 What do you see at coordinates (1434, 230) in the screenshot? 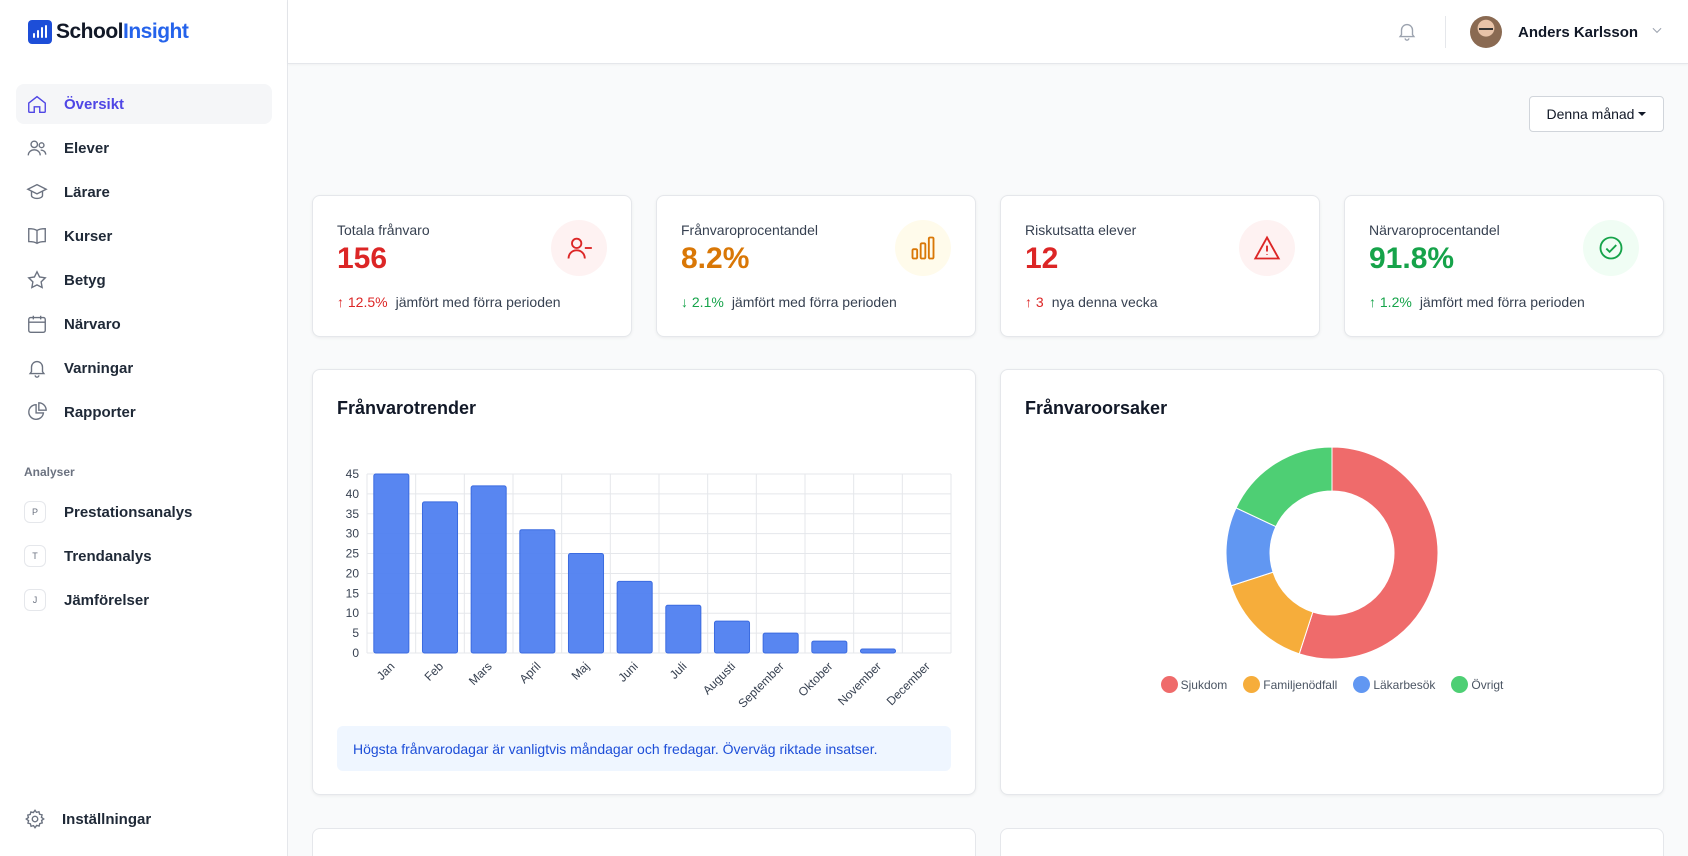
I see `stat-label: Närvaroprocentandel` at bounding box center [1434, 230].